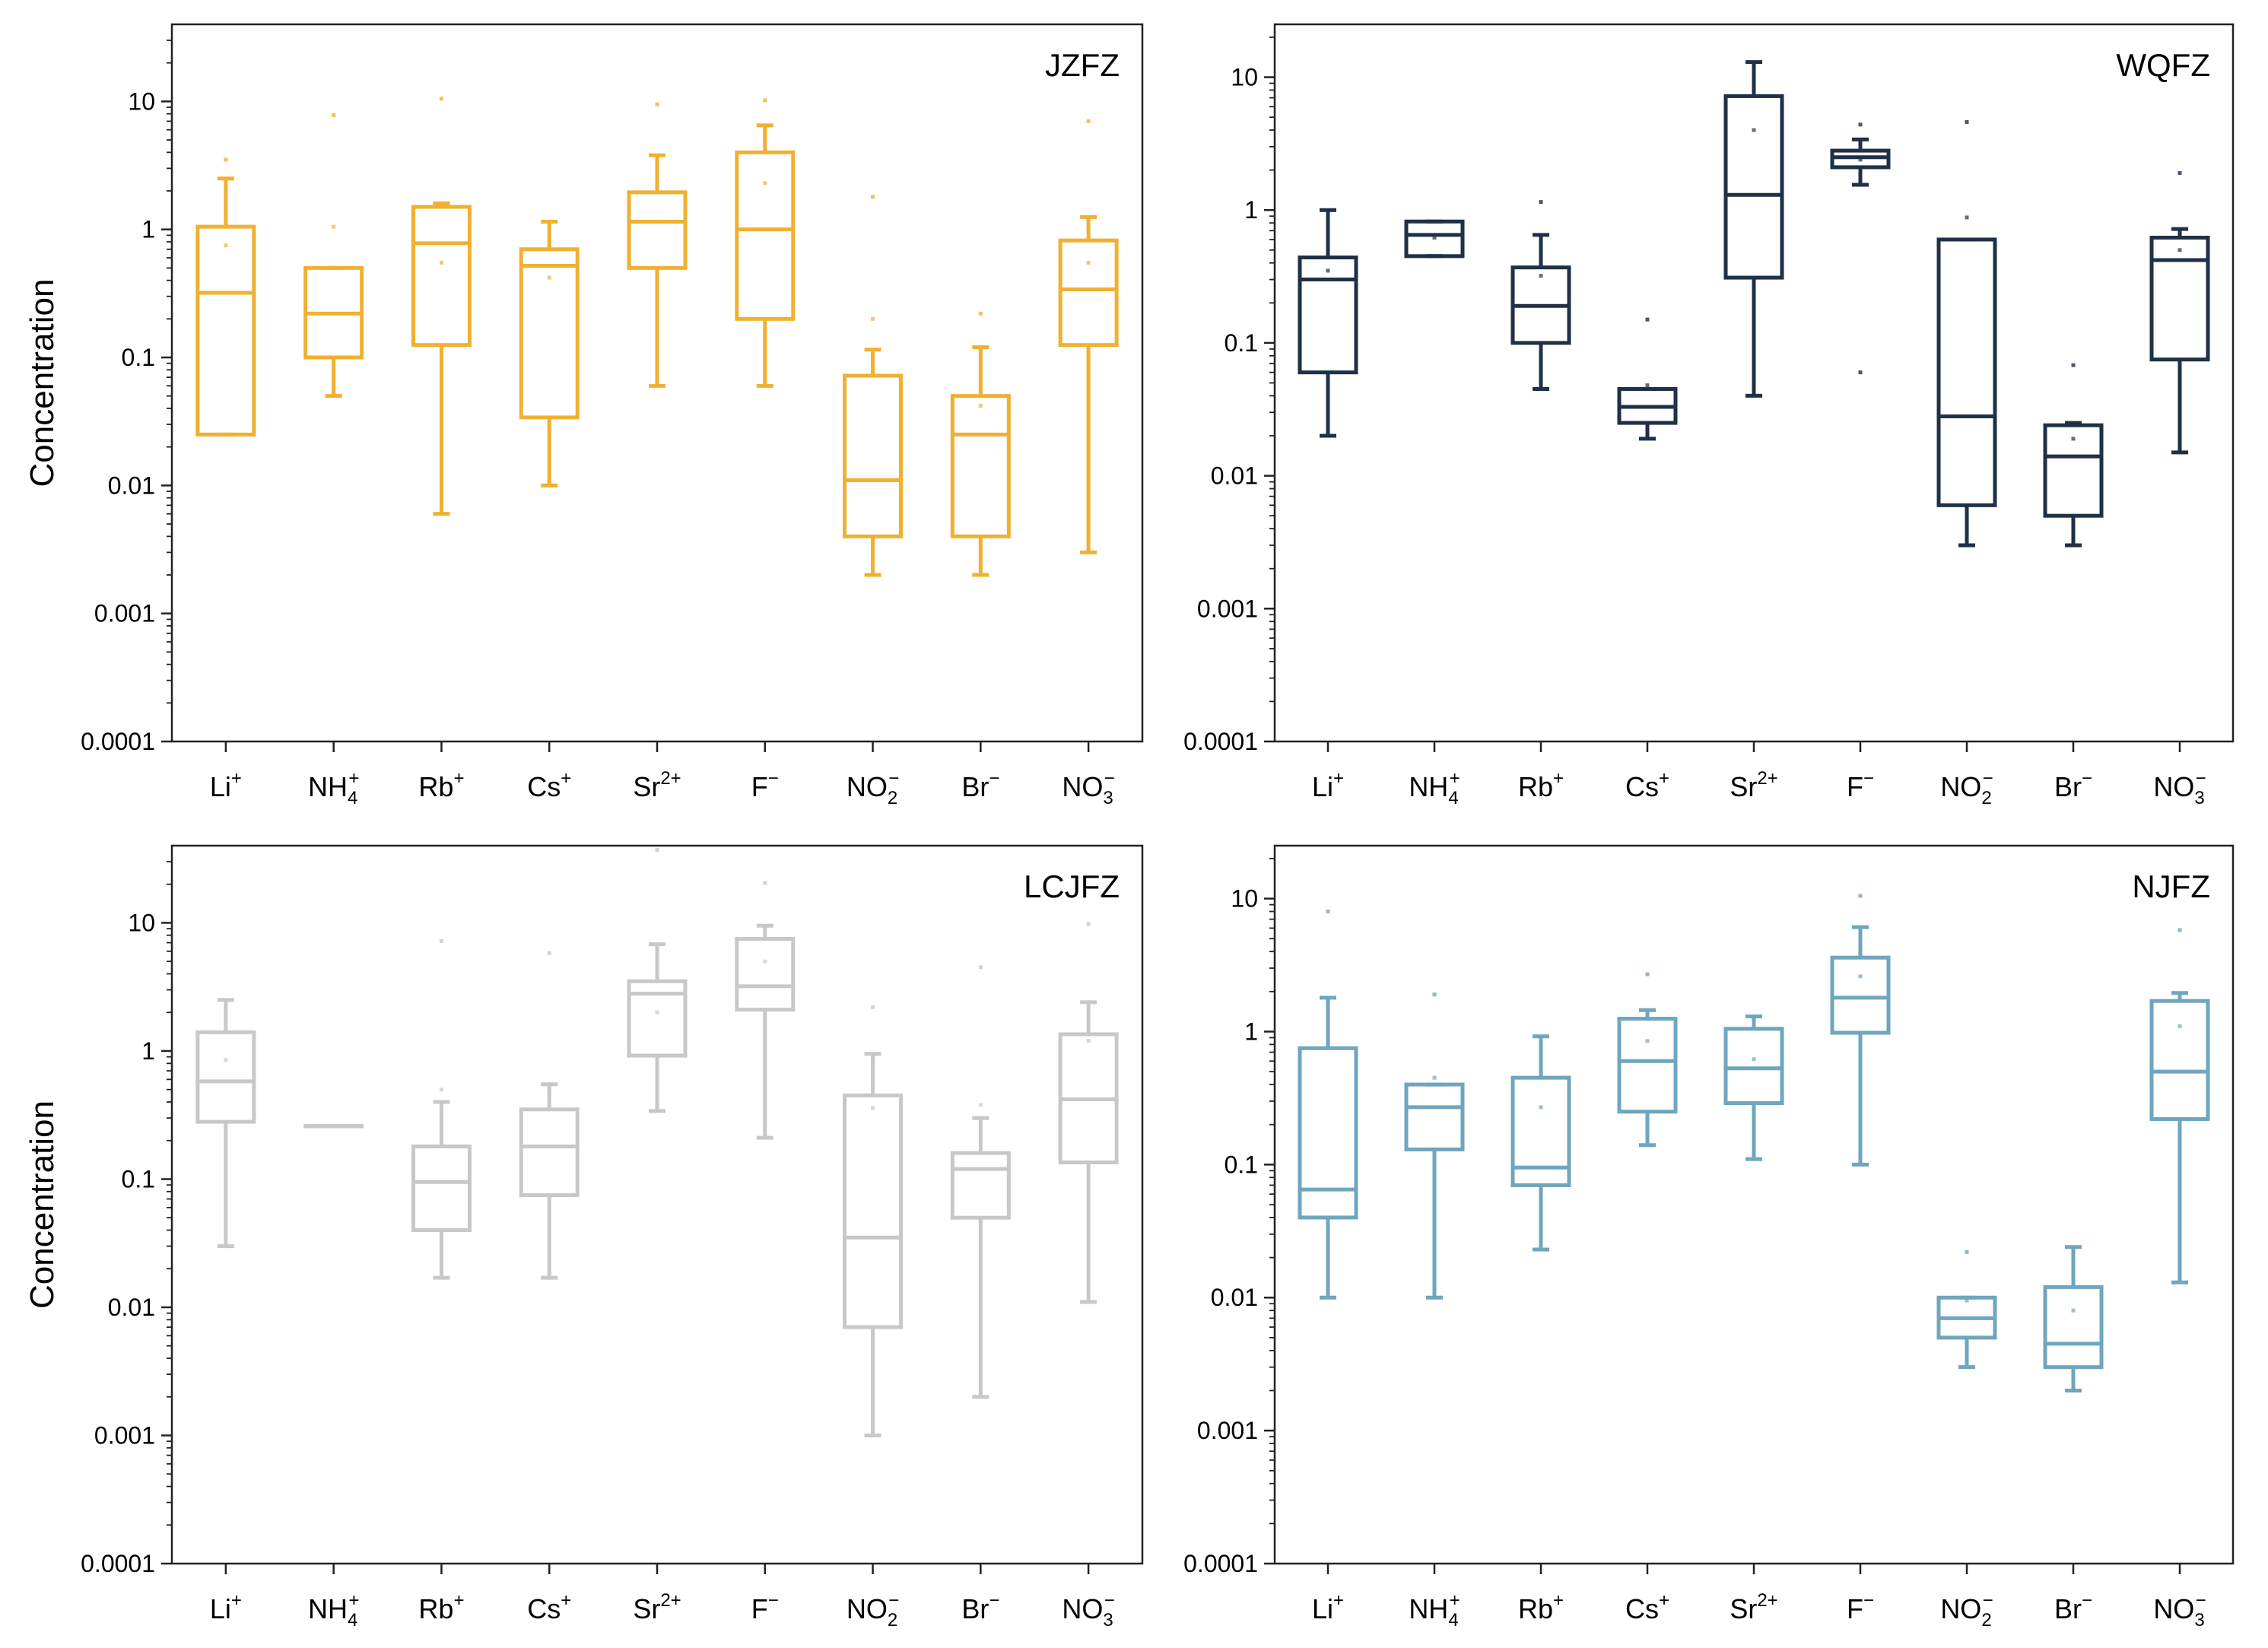 The height and width of the screenshot is (1648, 2268). What do you see at coordinates (148, 1051) in the screenshot?
I see `y-tick-label: 1` at bounding box center [148, 1051].